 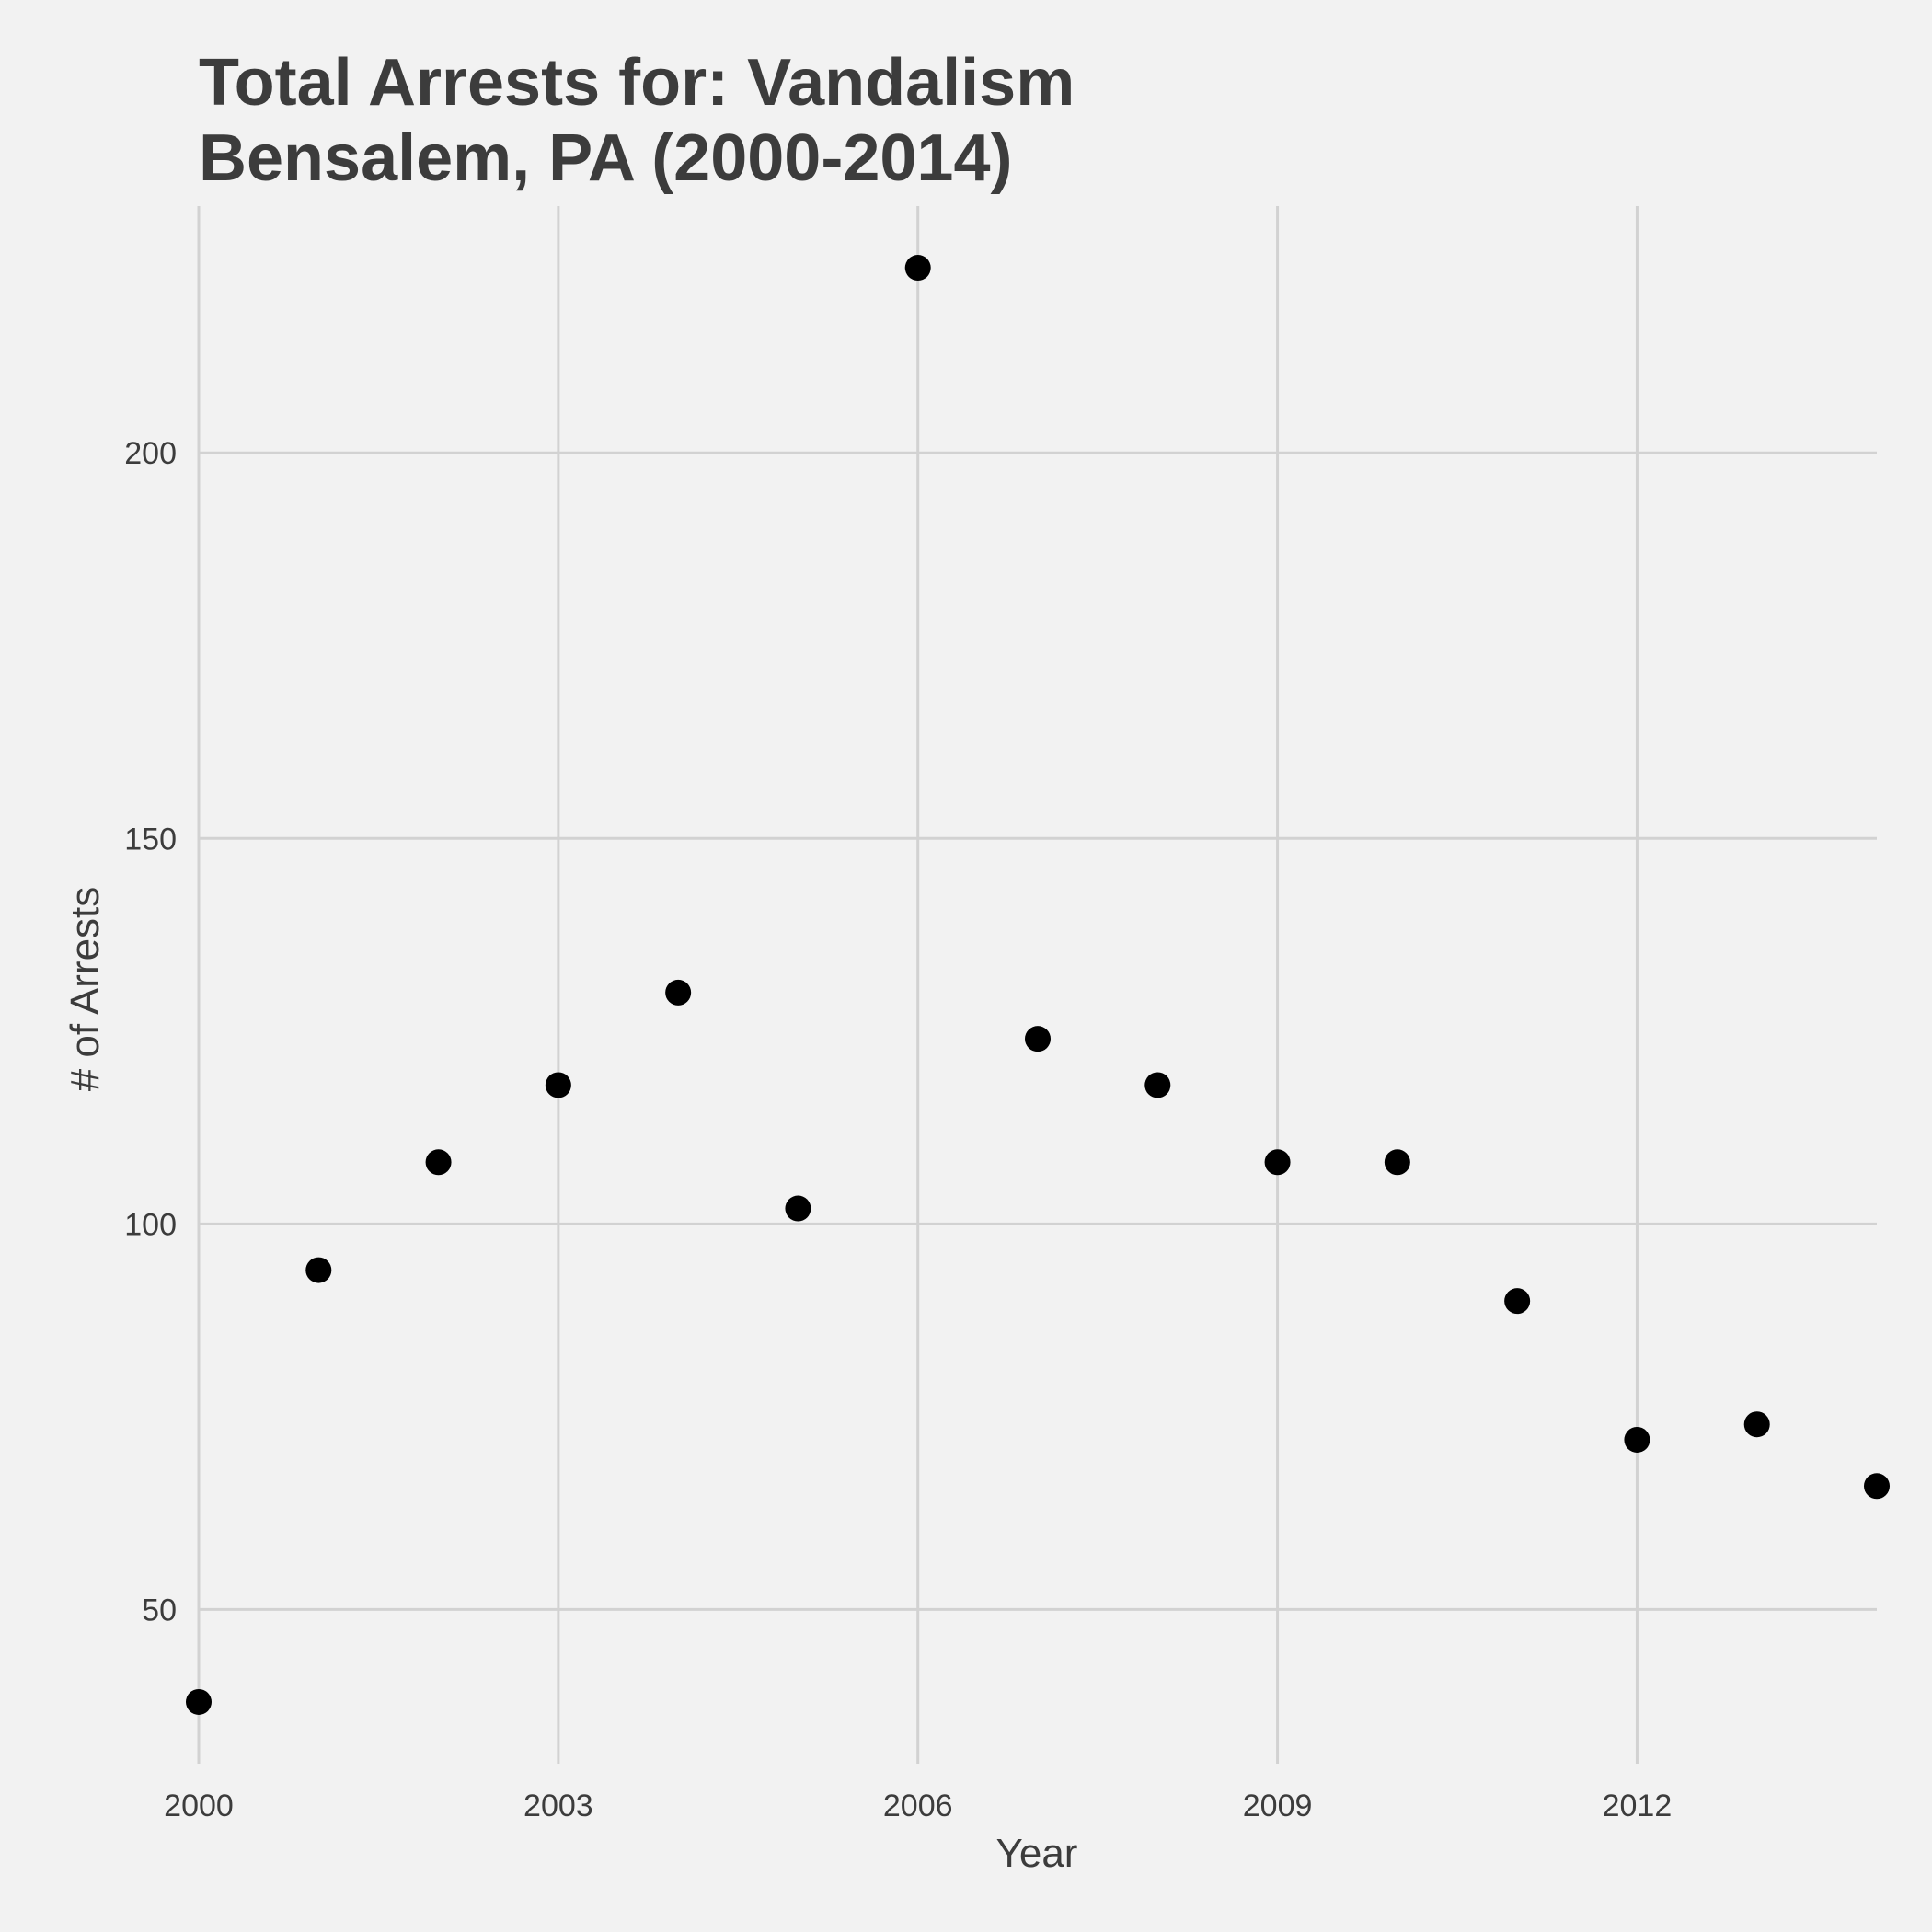 What do you see at coordinates (1638, 1805) in the screenshot?
I see `x-tick-label-2012: 2012` at bounding box center [1638, 1805].